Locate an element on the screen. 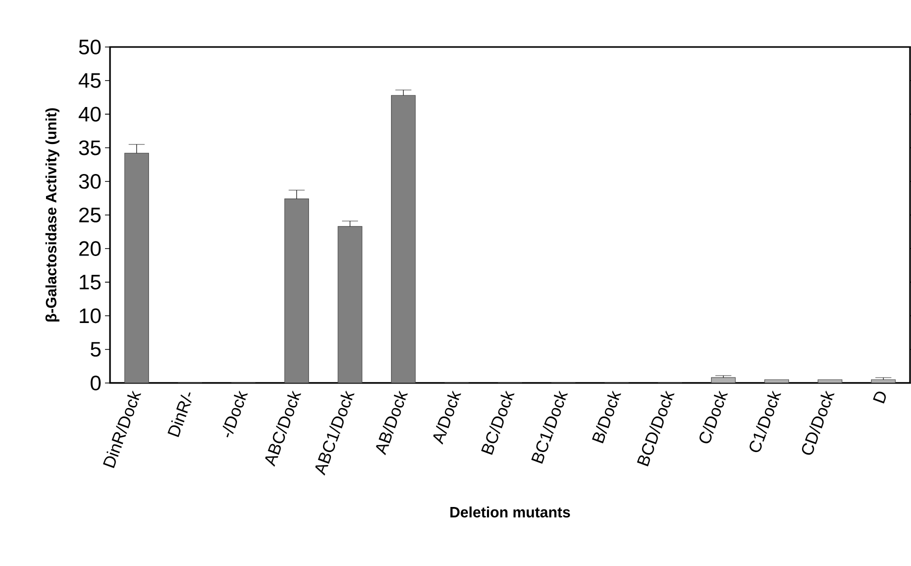 The width and height of the screenshot is (911, 566). x-tick-label: C/Dock is located at coordinates (714, 417).